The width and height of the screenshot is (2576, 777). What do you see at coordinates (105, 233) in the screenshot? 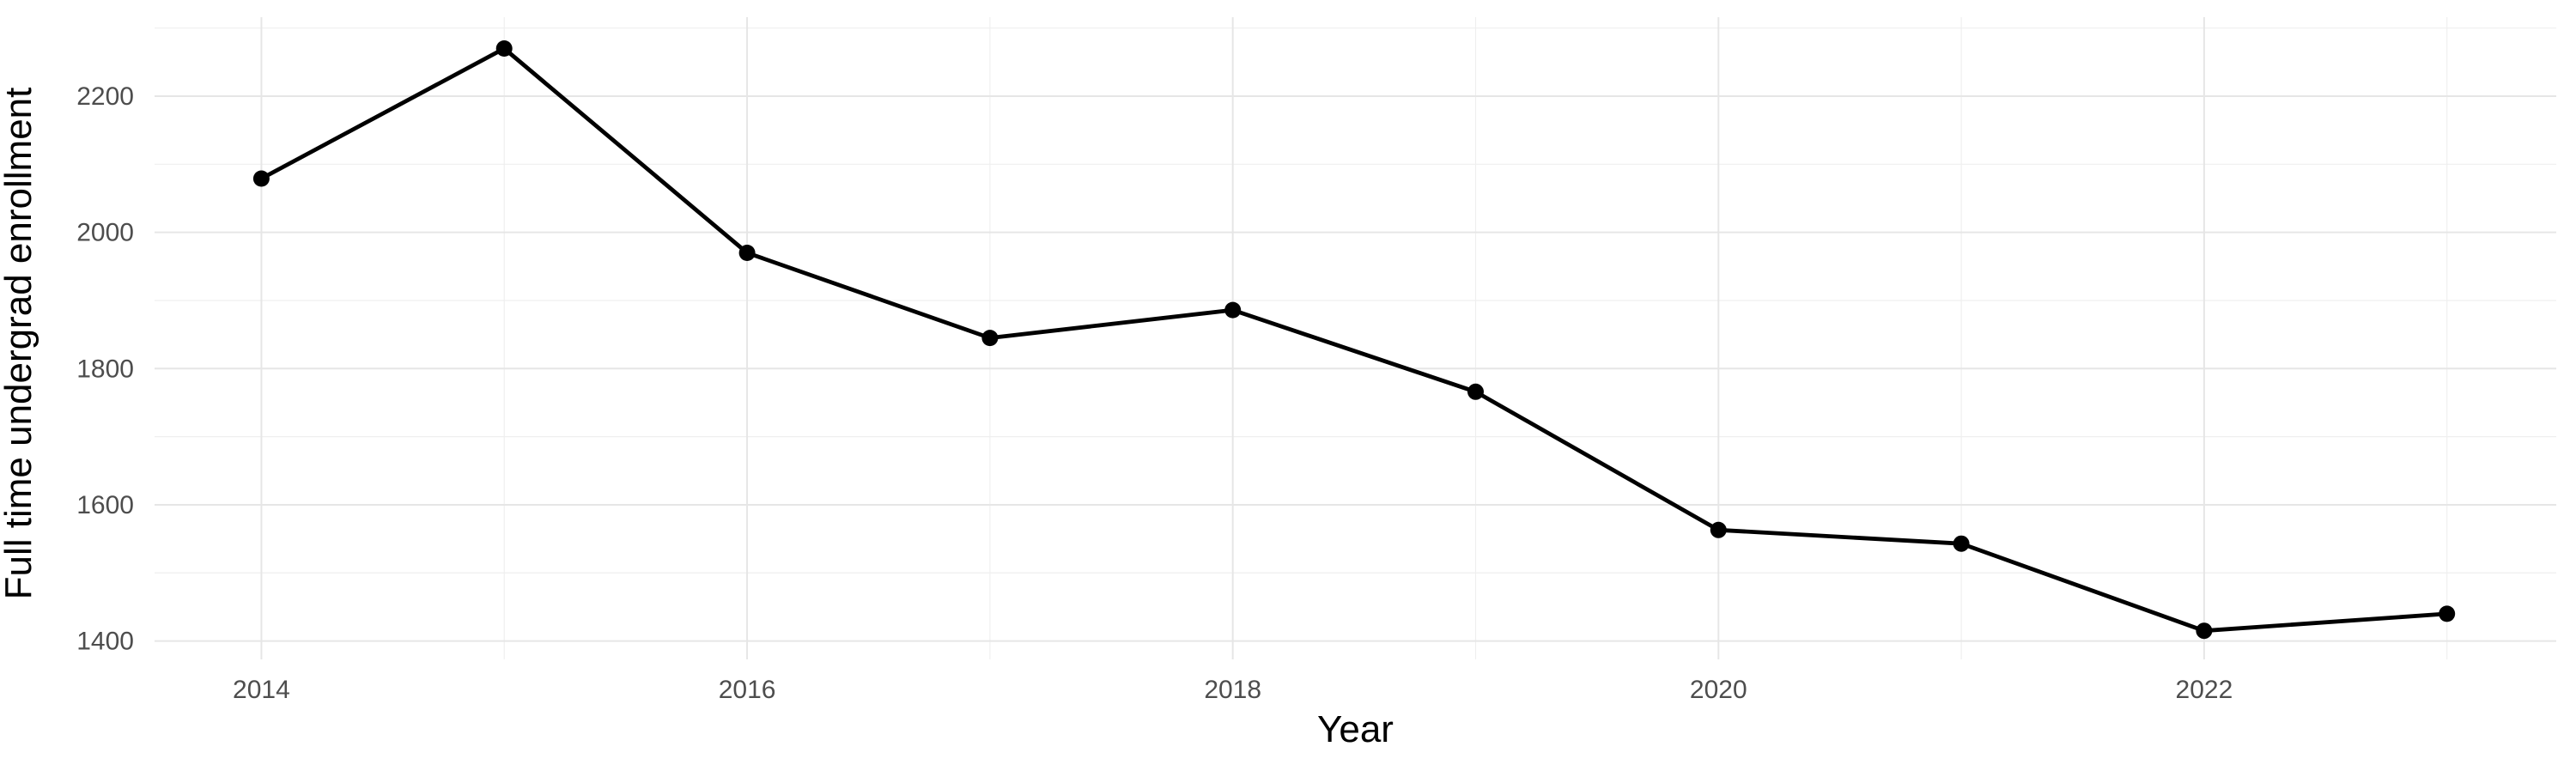
I see `y-tick-label: 2000` at bounding box center [105, 233].